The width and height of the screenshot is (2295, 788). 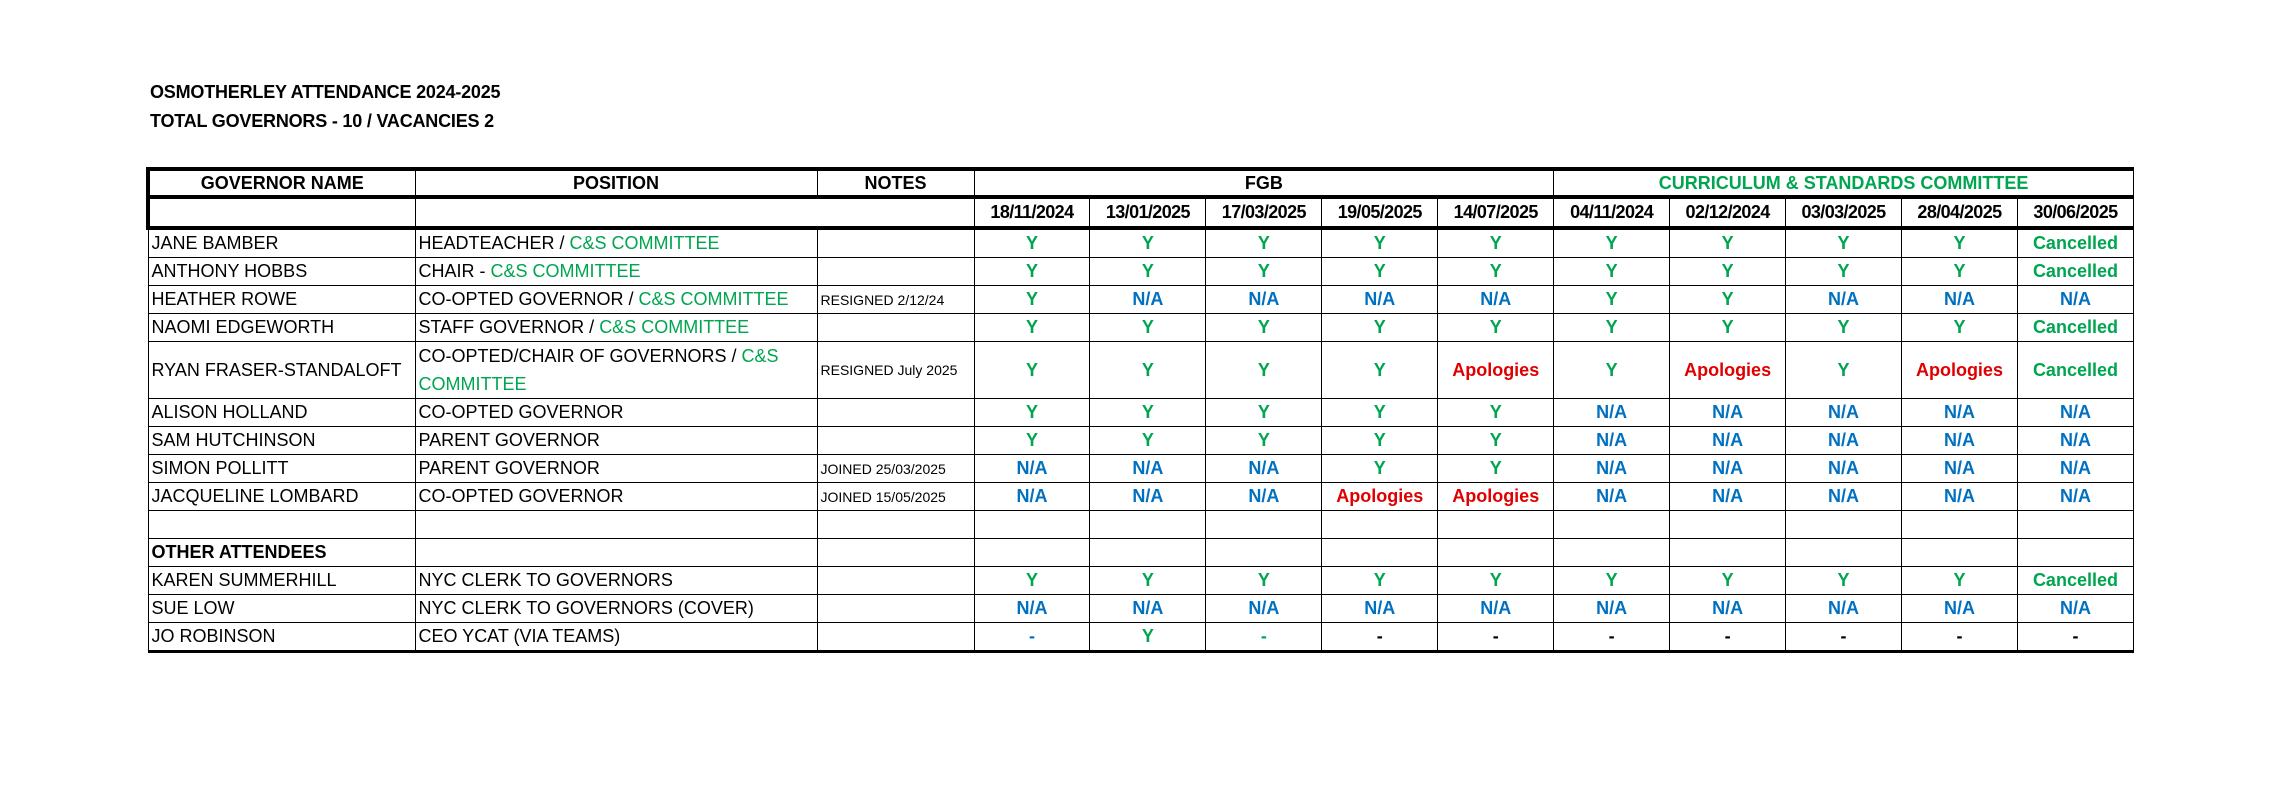 I want to click on position-label: NYC CLERK TO GOVERNORS, so click(x=545, y=580).